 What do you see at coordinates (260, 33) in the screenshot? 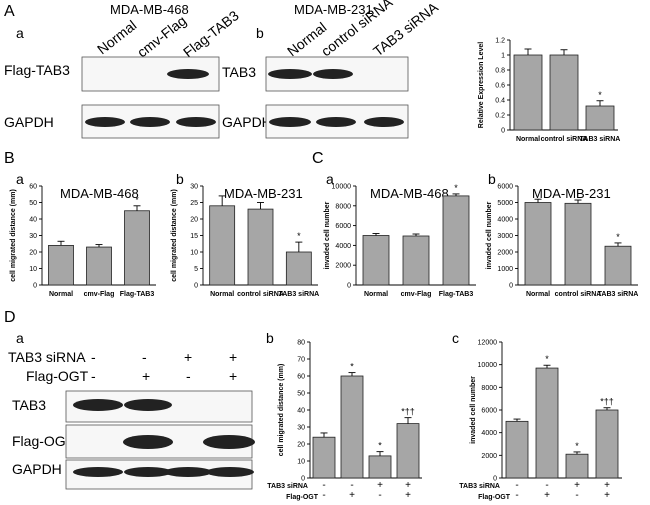
I see `panel-A-sub-b: b` at bounding box center [260, 33].